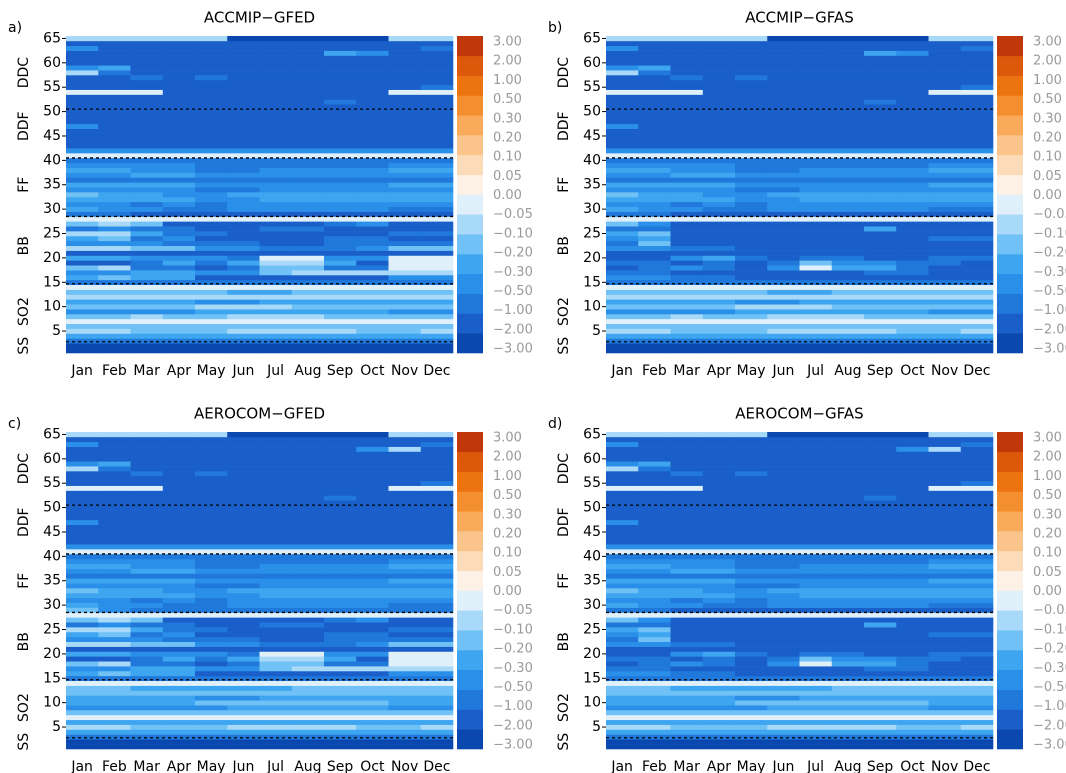 Image resolution: width=1066 pixels, height=773 pixels. What do you see at coordinates (211, 766) in the screenshot?
I see `x-tick-label: May` at bounding box center [211, 766].